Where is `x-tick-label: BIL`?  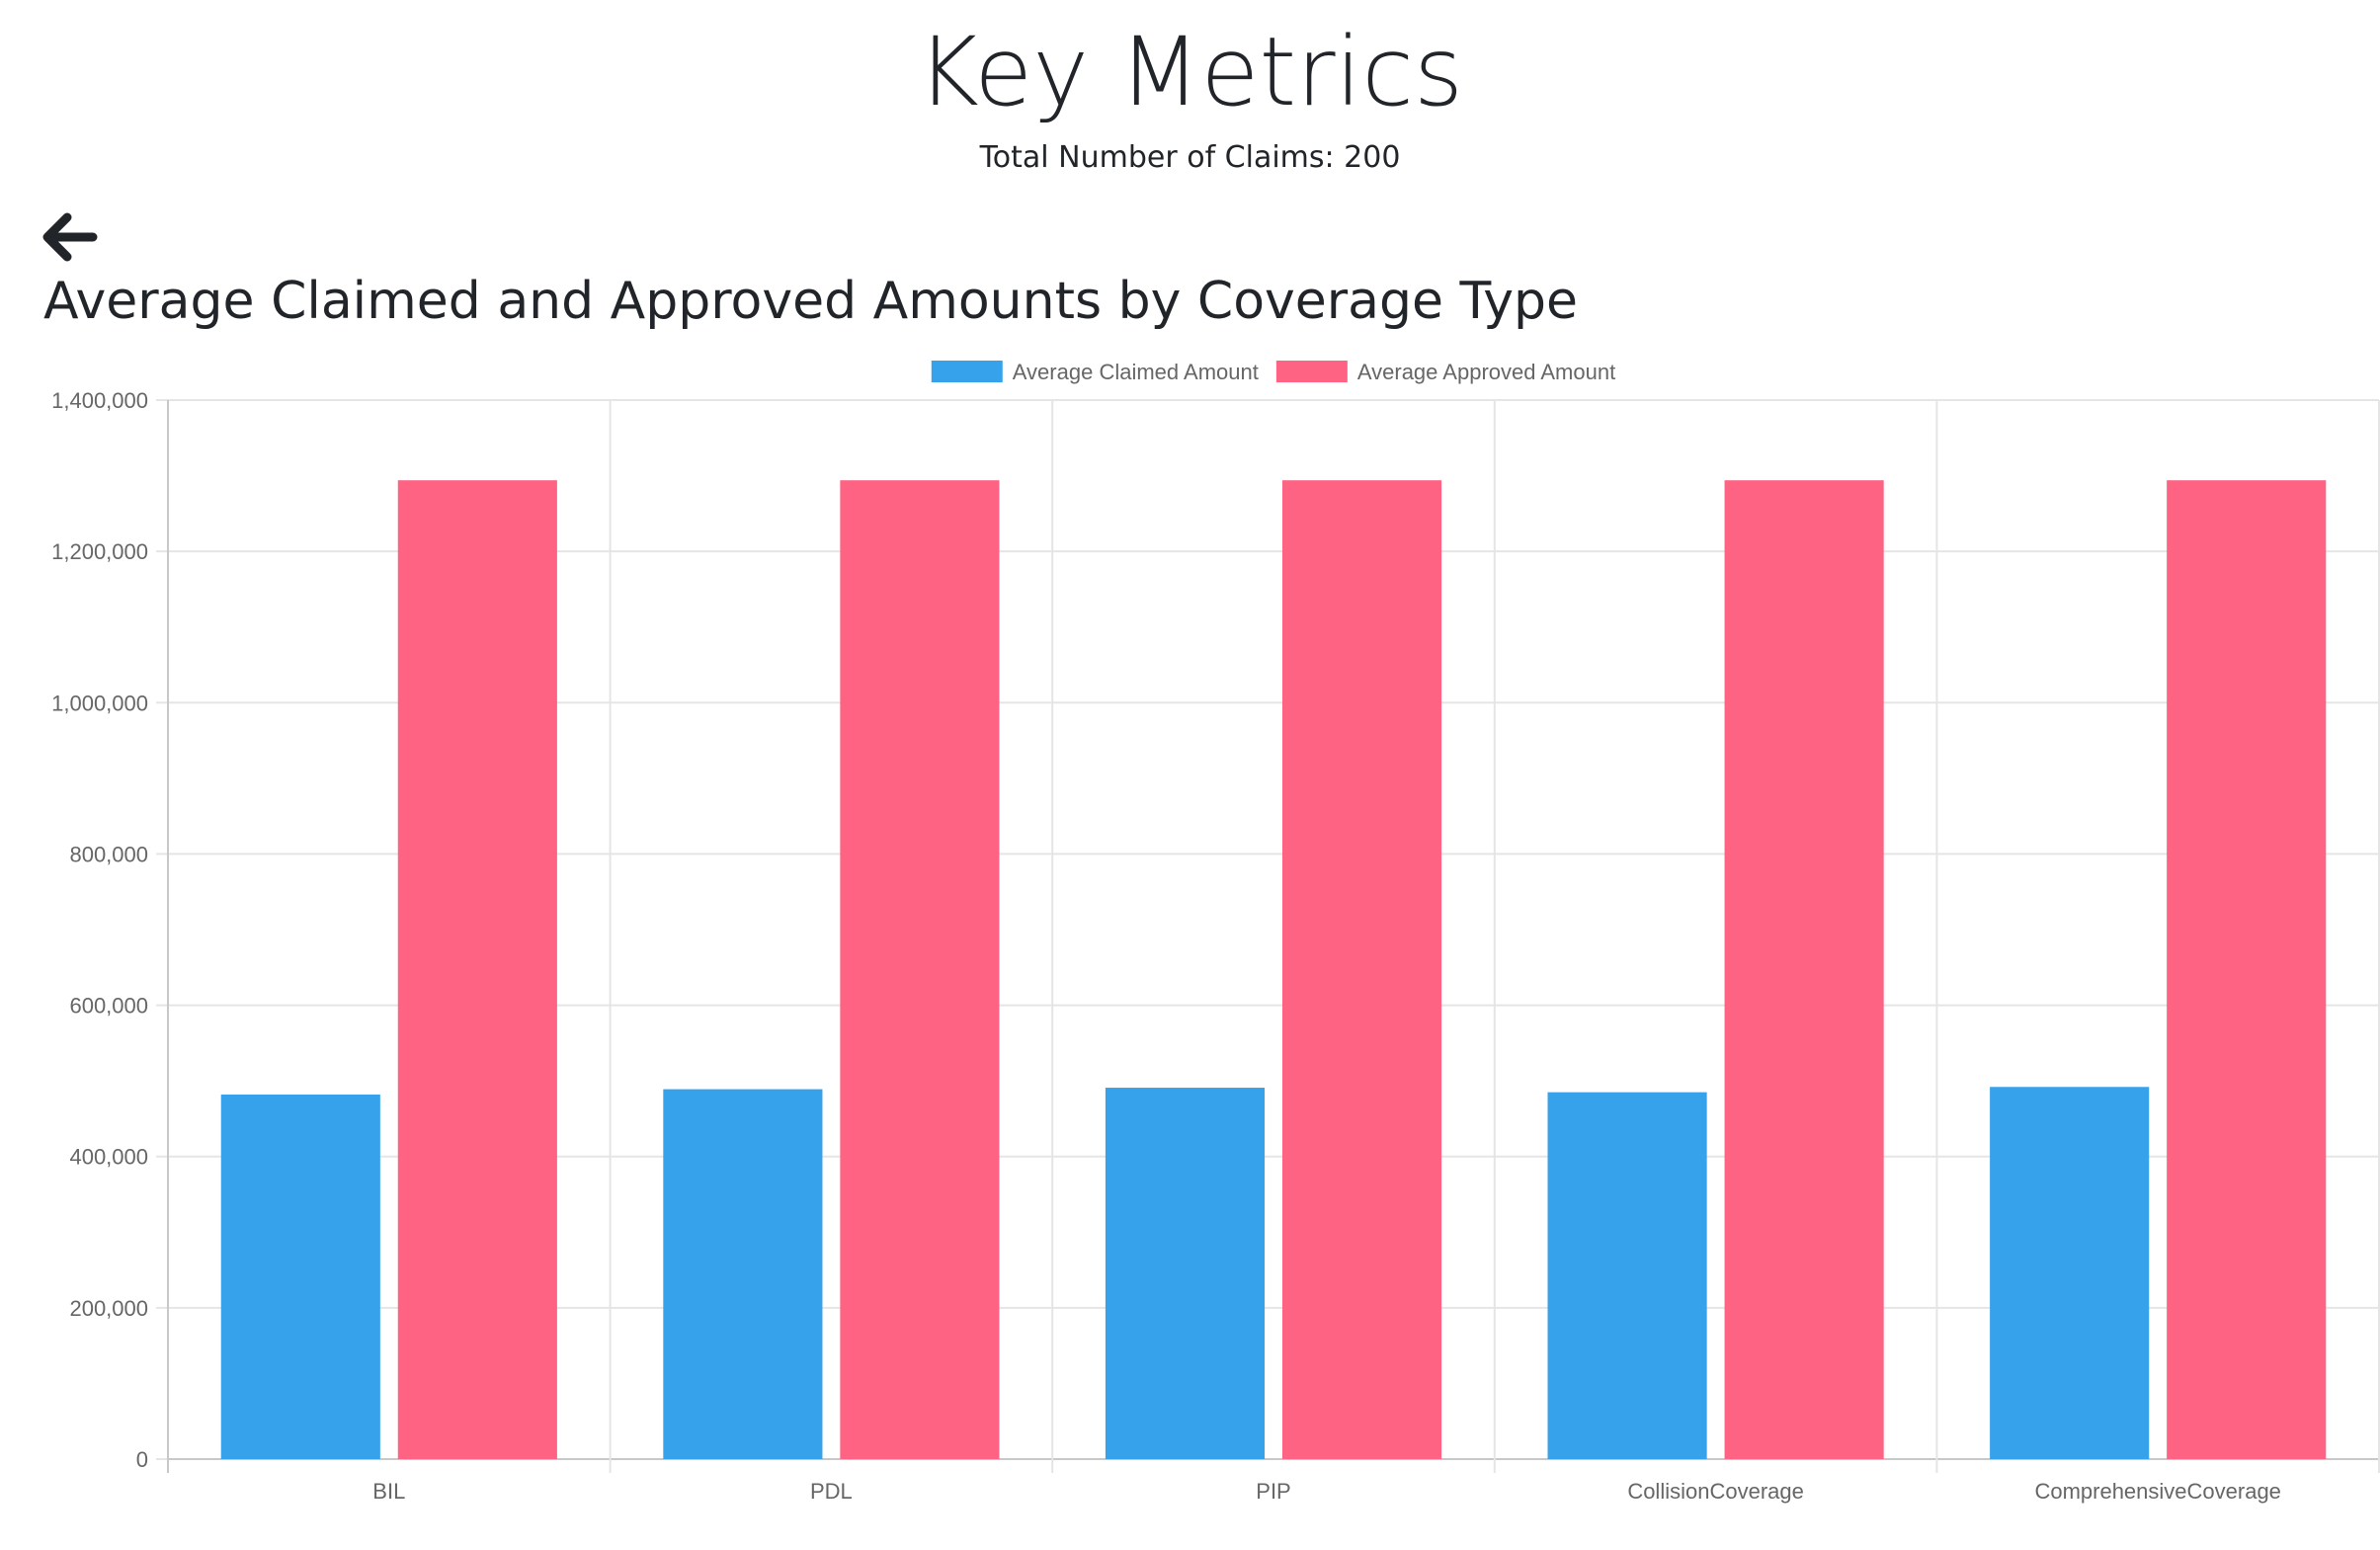 x-tick-label: BIL is located at coordinates (388, 1491).